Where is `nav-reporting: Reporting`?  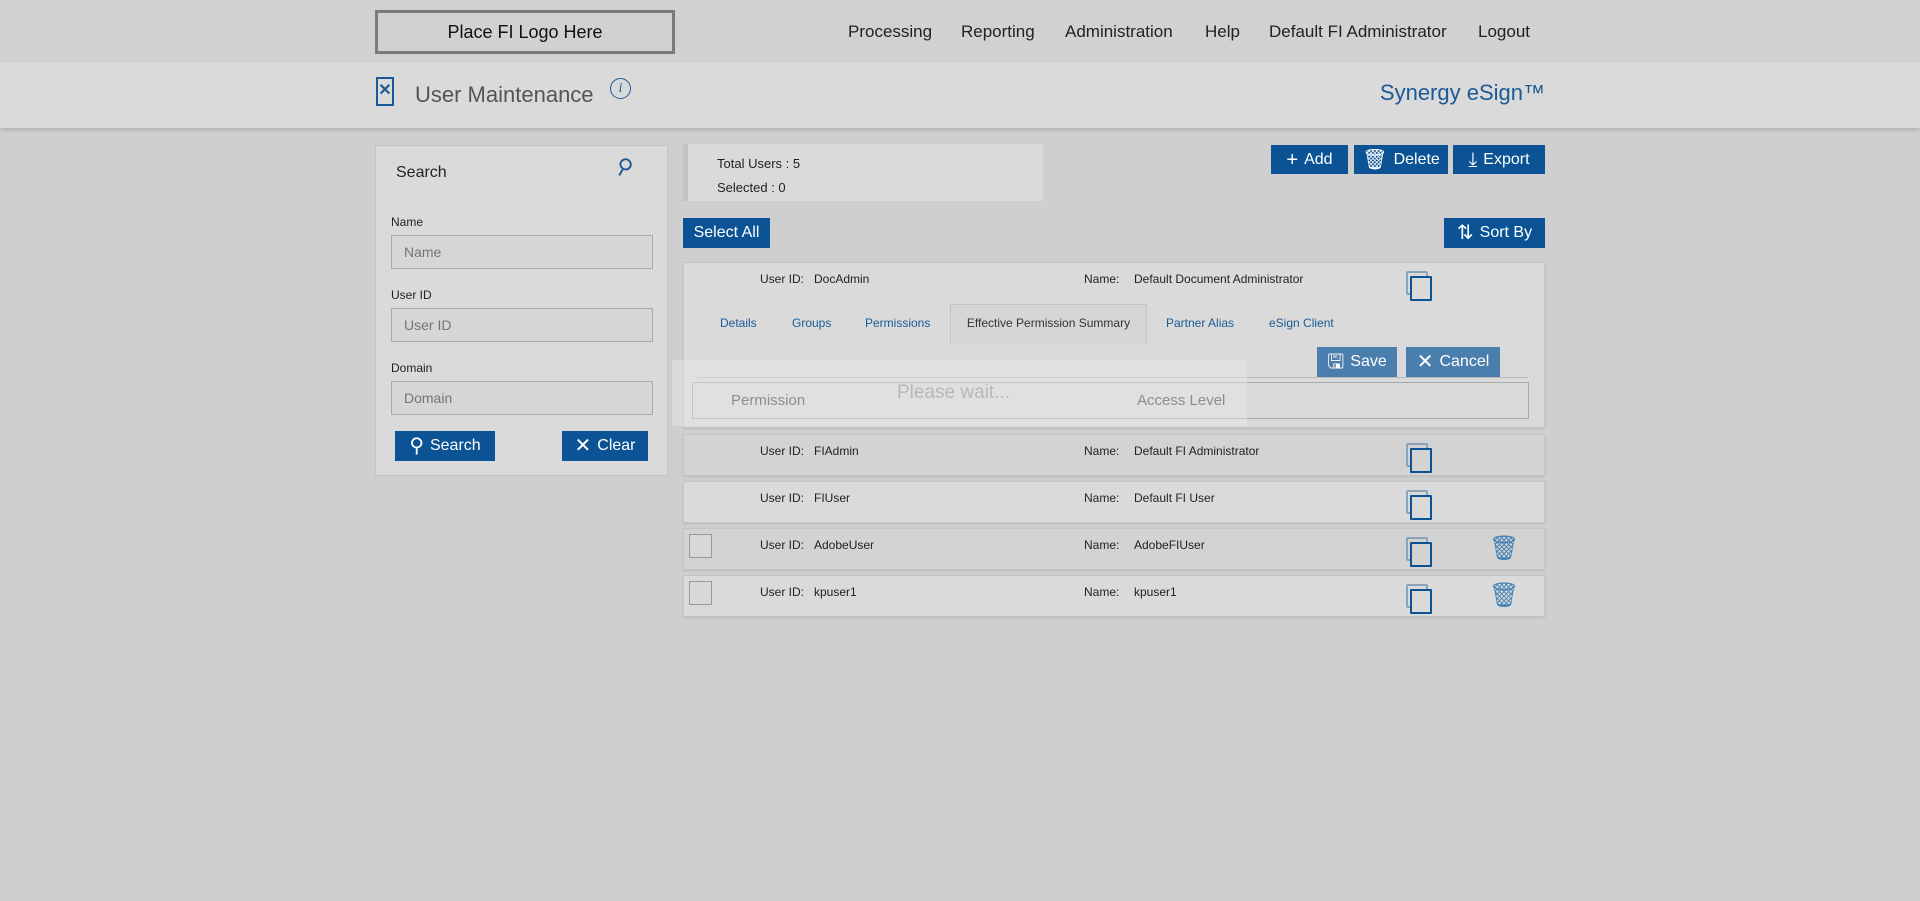 nav-reporting: Reporting is located at coordinates (998, 31).